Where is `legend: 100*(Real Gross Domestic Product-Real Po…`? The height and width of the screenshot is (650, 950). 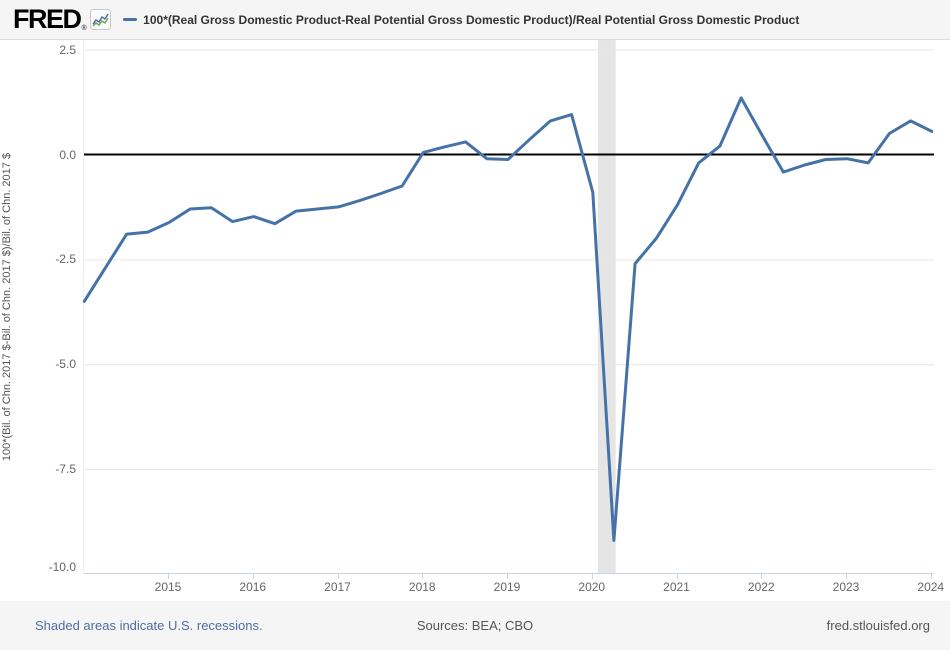 legend: 100*(Real Gross Domestic Product-Real Po… is located at coordinates (461, 20).